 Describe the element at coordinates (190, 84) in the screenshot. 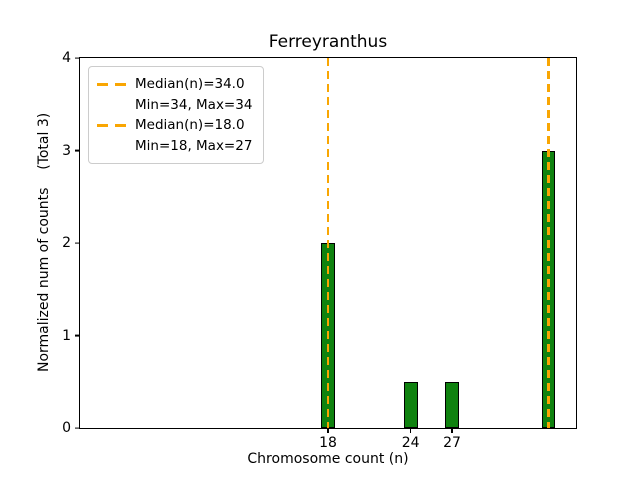

I see `legend-label: Median(n)=34.0` at that location.